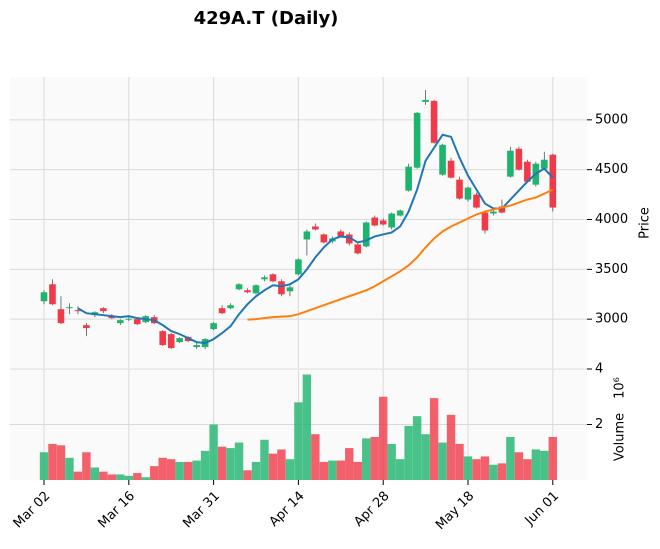 The width and height of the screenshot is (660, 549). Describe the element at coordinates (266, 18) in the screenshot. I see `chart-title: 429A.T (Daily)` at that location.